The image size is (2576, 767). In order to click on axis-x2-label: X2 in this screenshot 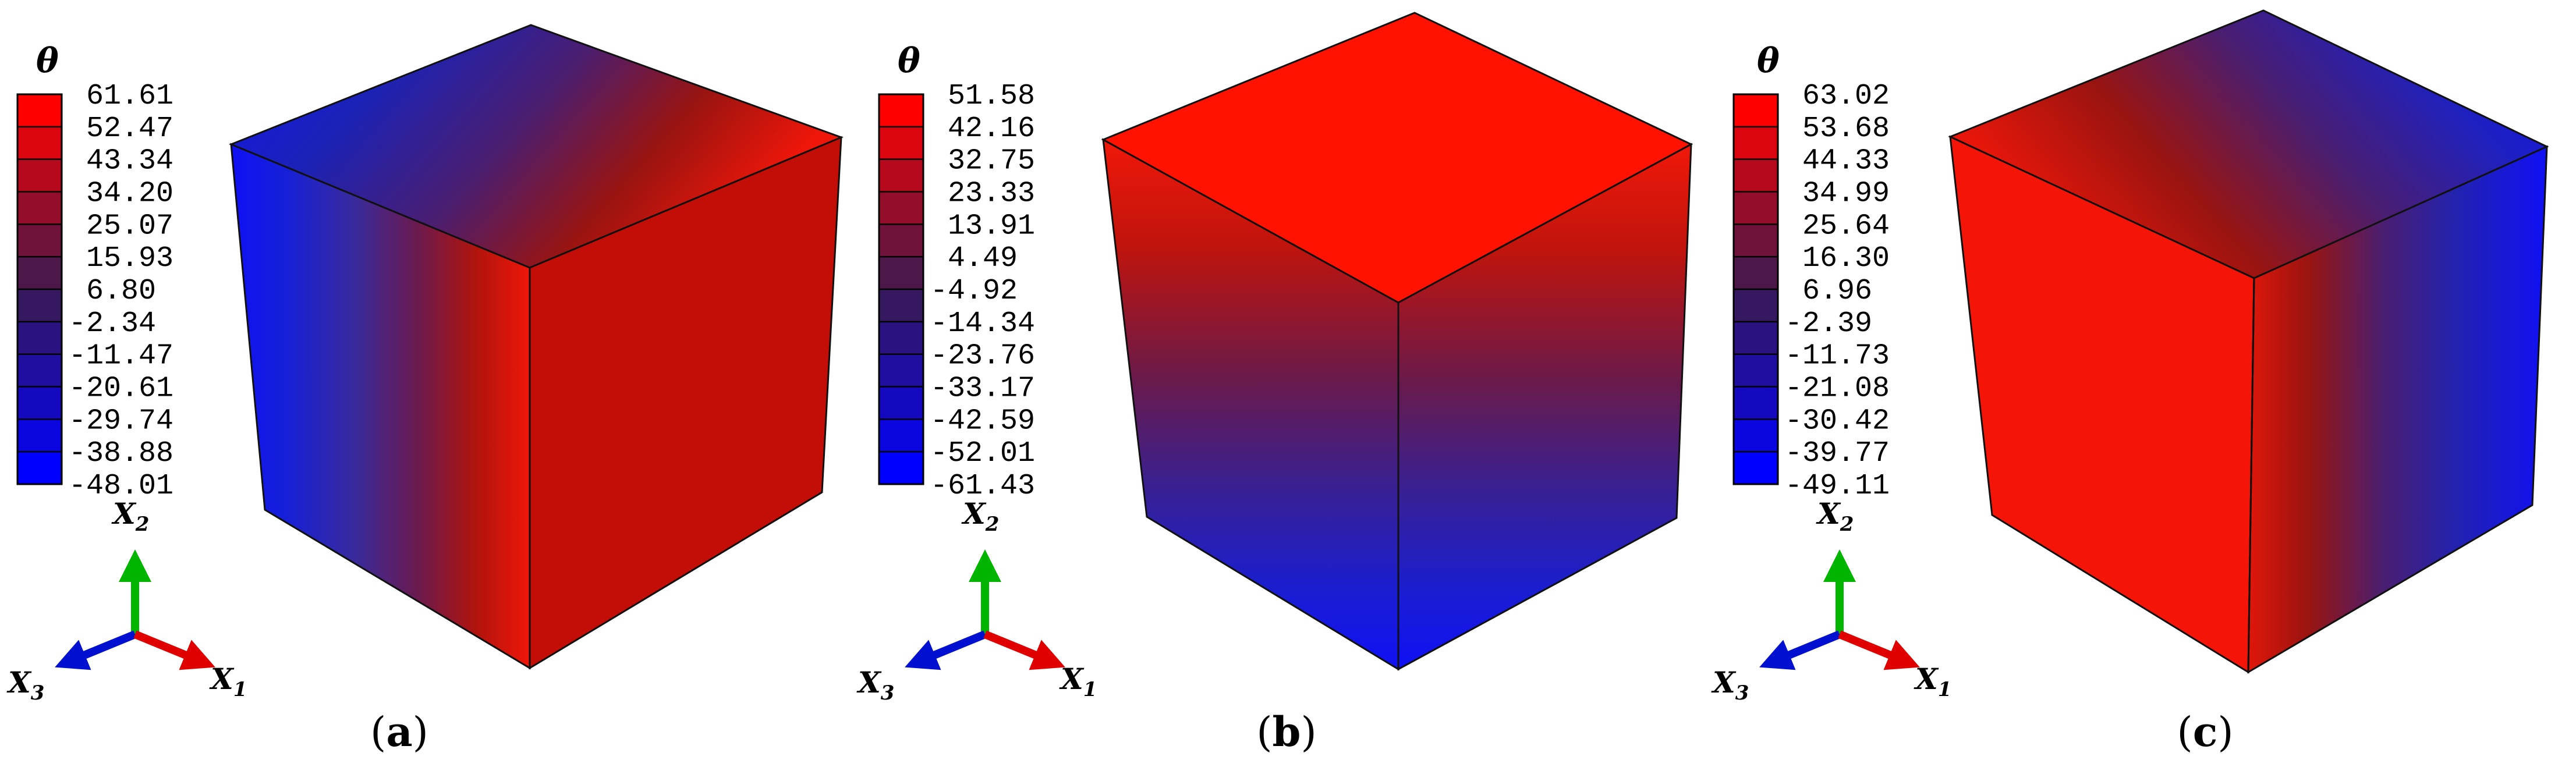, I will do `click(980, 516)`.